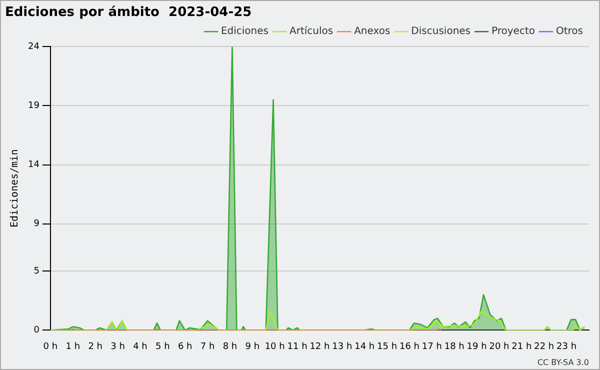 This screenshot has height=370, width=600. Describe the element at coordinates (409, 347) in the screenshot. I see `x-tick-label: 16 h` at that location.